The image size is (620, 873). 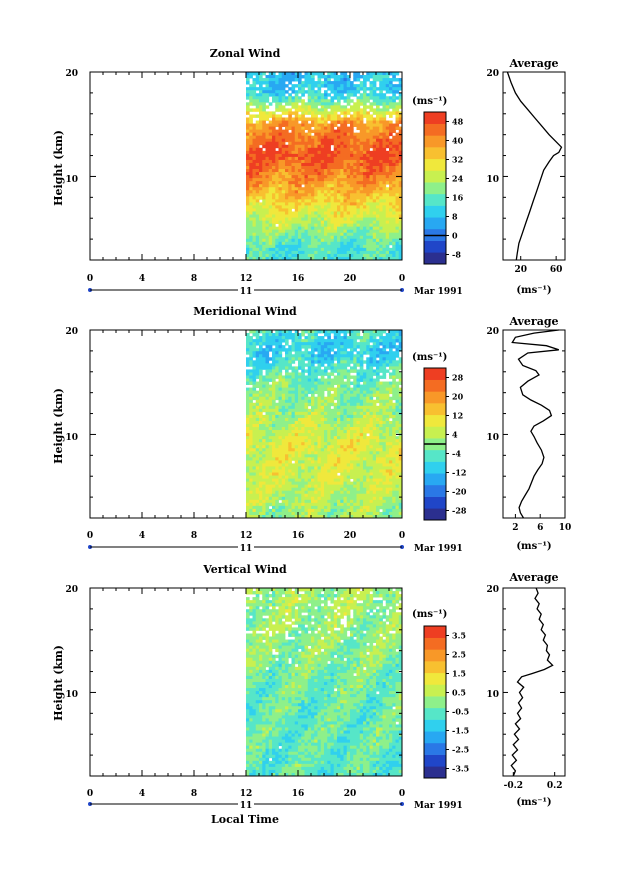 I want to click on colorbar-unit: (ms⁻¹), so click(x=429, y=101).